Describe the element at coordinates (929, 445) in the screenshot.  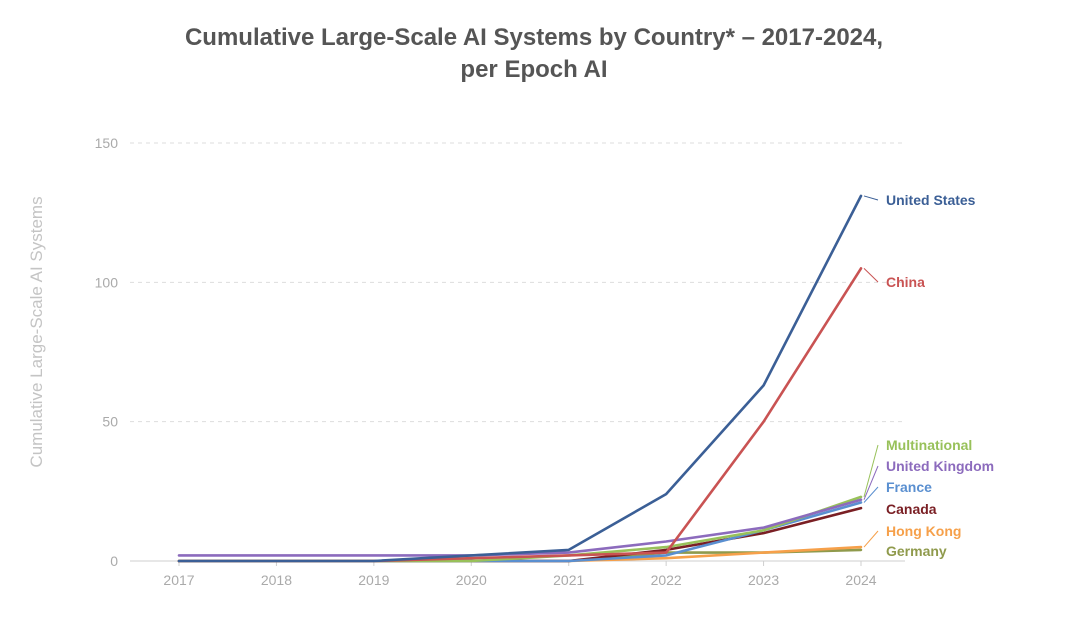
I see `legend-label-multinational: Multinational` at that location.